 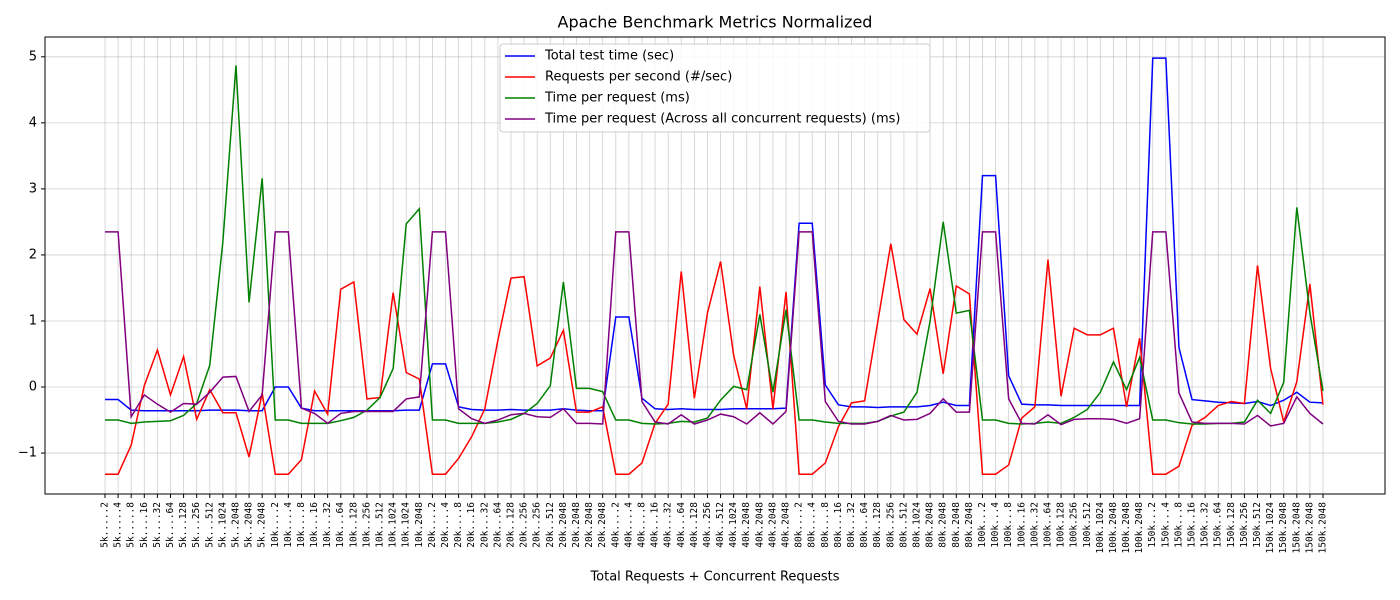 What do you see at coordinates (668, 525) in the screenshot?
I see `x-tick-label: 40k...32` at bounding box center [668, 525].